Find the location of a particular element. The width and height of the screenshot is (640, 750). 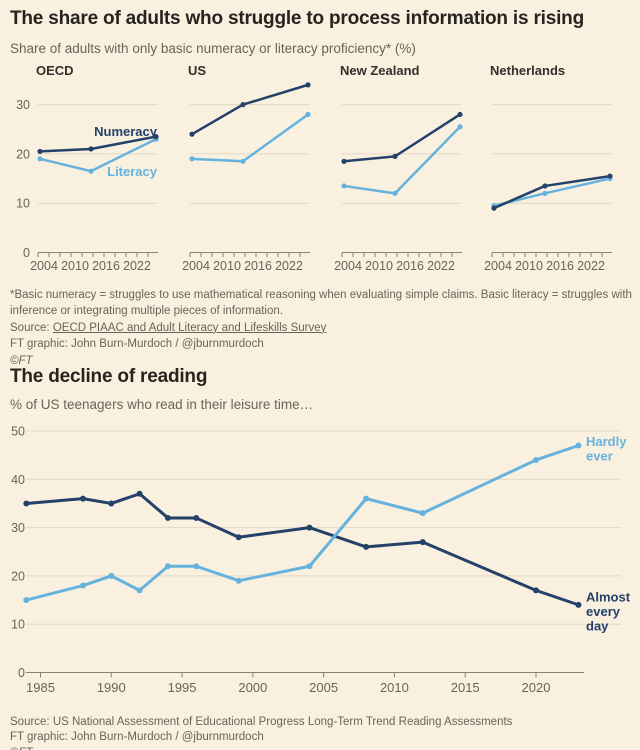

chart2-copyright: ©FT is located at coordinates (323, 748).